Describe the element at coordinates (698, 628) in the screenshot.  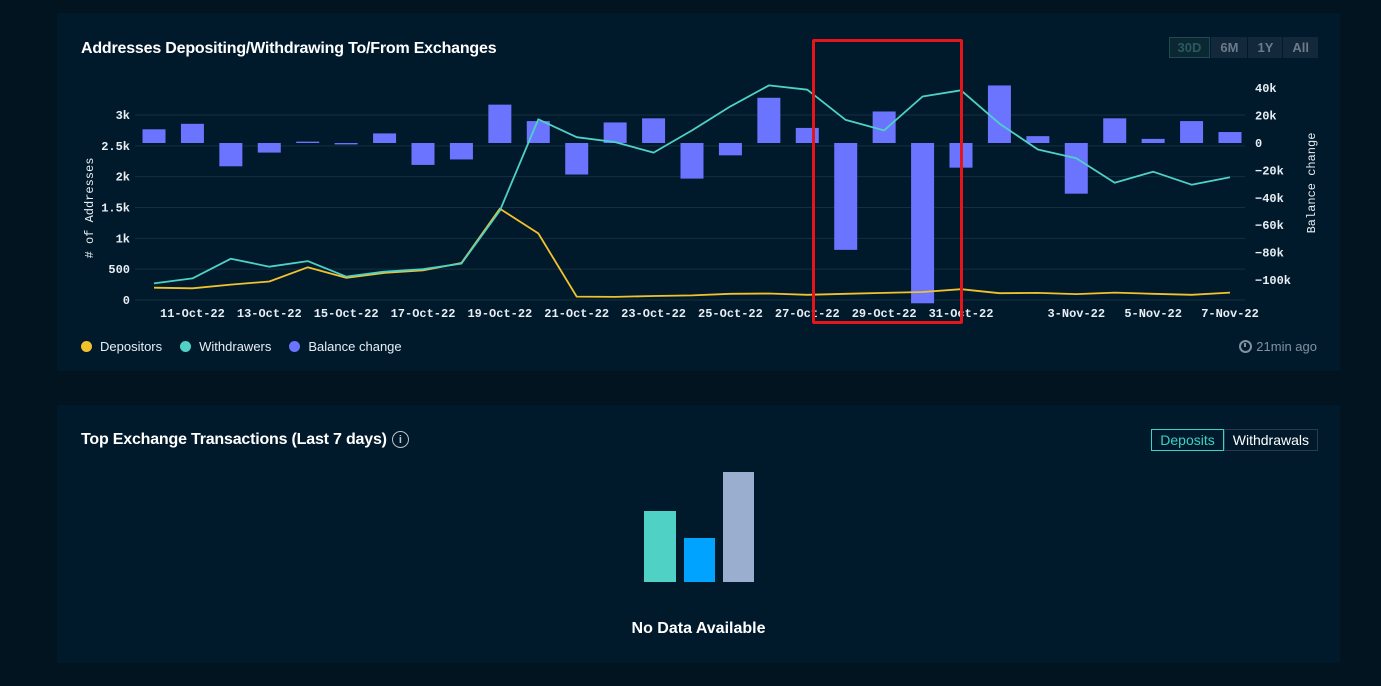
I see `empty-state-message: No Data Available` at that location.